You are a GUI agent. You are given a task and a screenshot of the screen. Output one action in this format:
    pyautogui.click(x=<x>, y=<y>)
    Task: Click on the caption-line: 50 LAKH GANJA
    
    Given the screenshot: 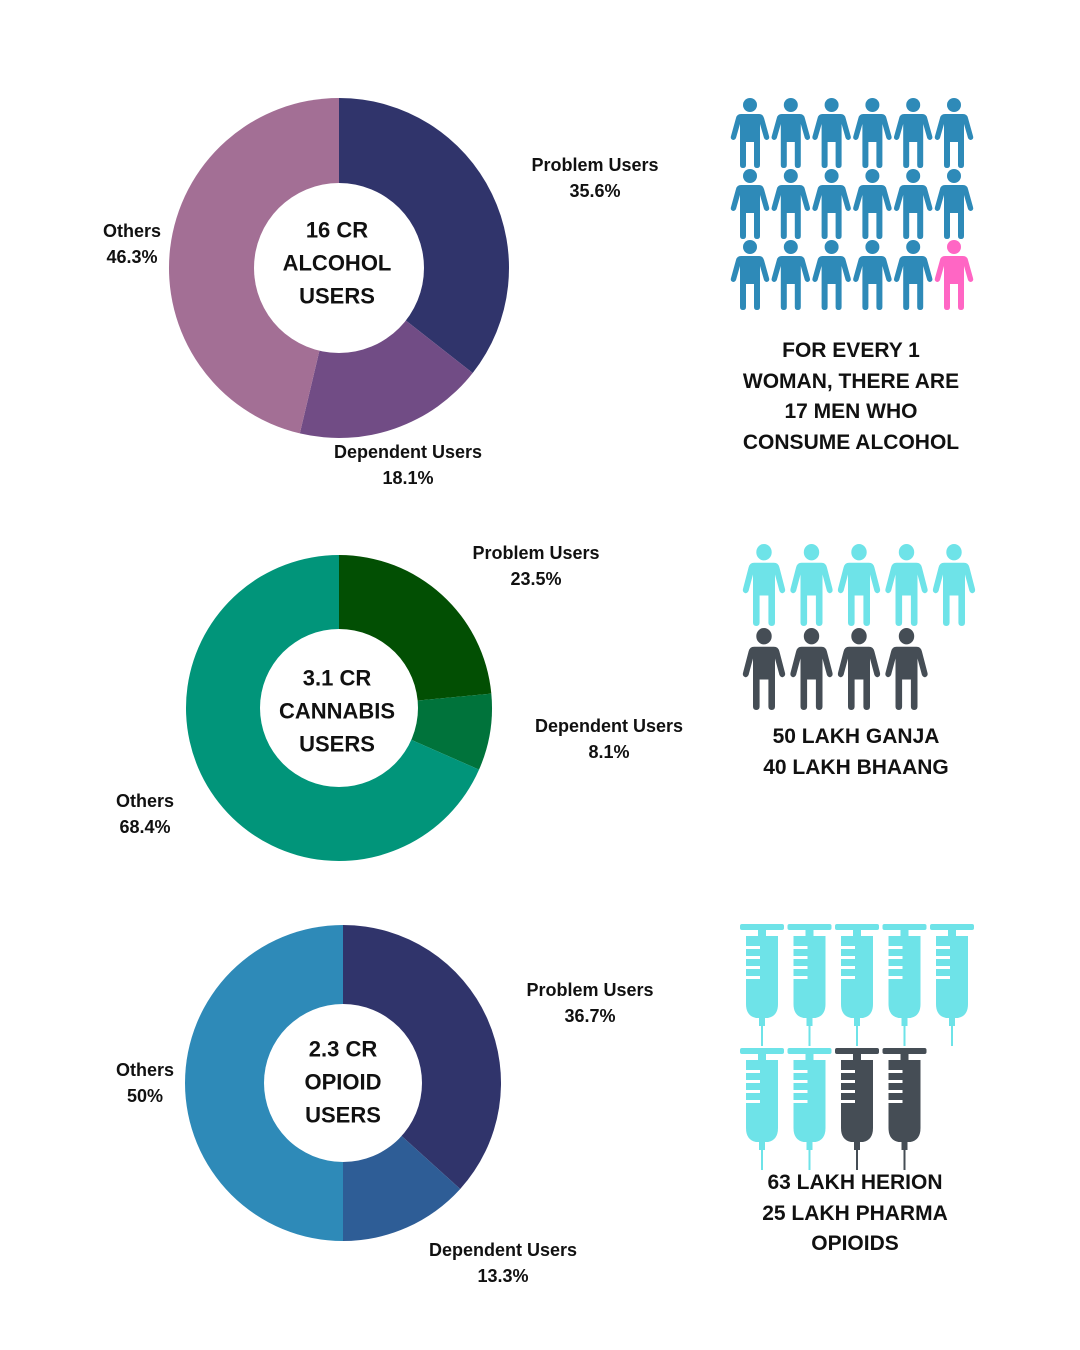 What is the action you would take?
    pyautogui.click(x=856, y=736)
    